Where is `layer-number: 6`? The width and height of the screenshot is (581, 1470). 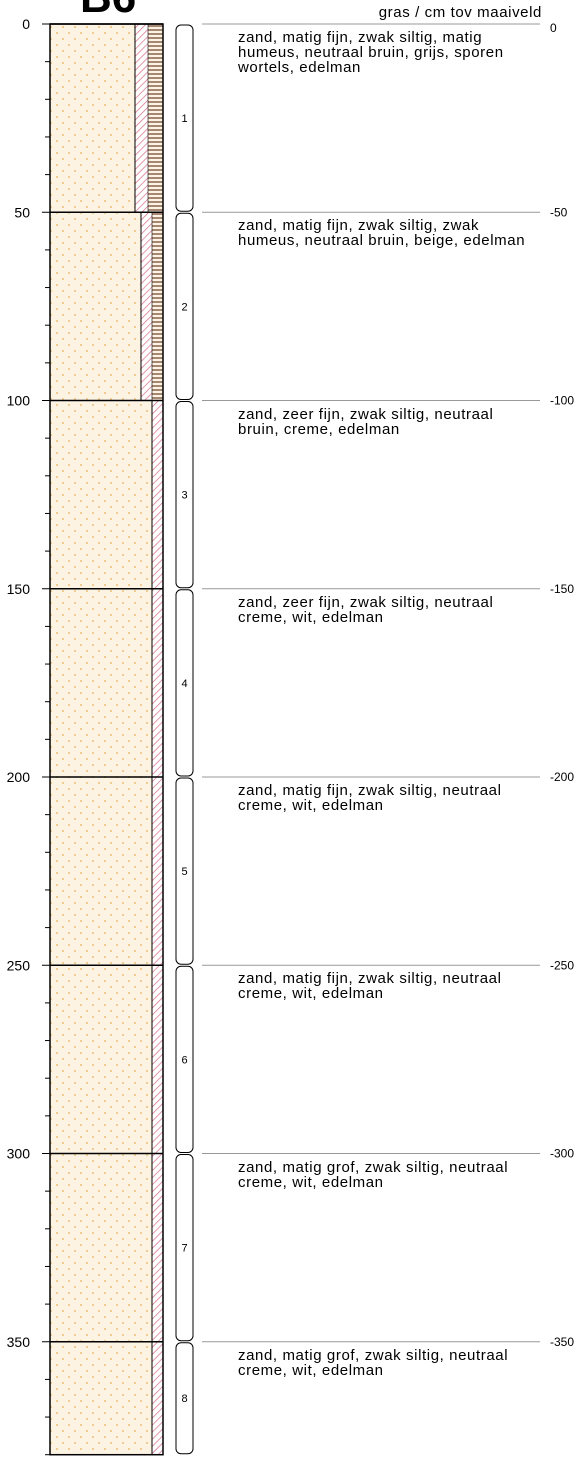 layer-number: 6 is located at coordinates (184, 1060).